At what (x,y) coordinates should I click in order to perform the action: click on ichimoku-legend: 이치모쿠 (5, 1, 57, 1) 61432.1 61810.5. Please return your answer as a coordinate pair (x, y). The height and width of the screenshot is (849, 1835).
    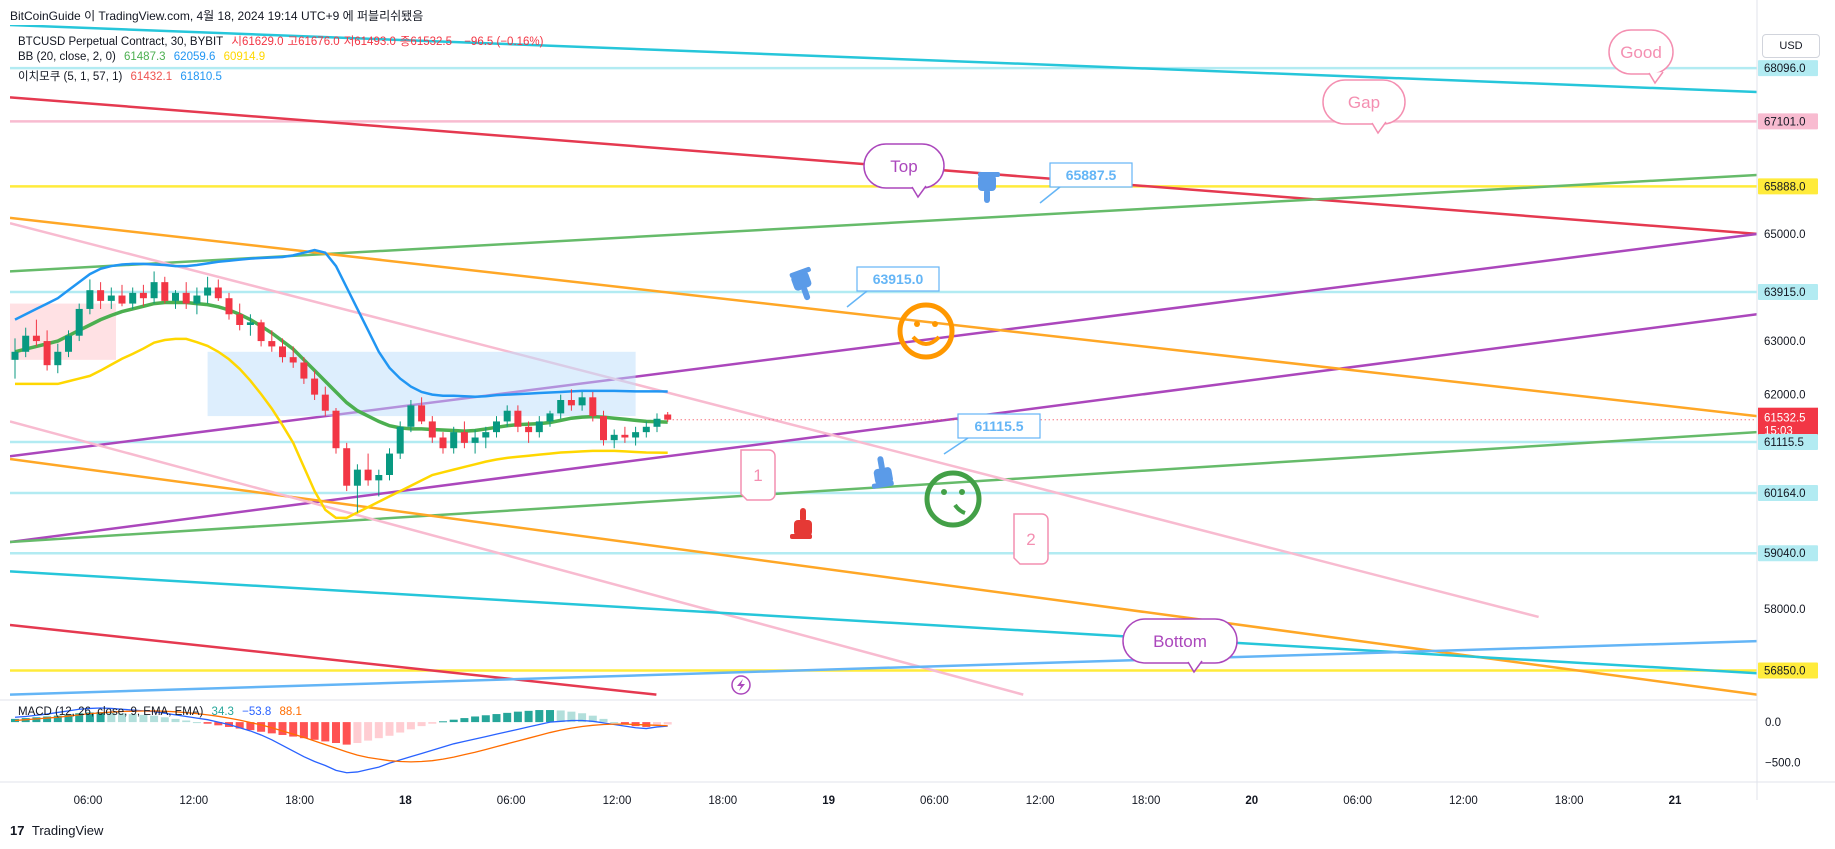
    Looking at the image, I should click on (122, 76).